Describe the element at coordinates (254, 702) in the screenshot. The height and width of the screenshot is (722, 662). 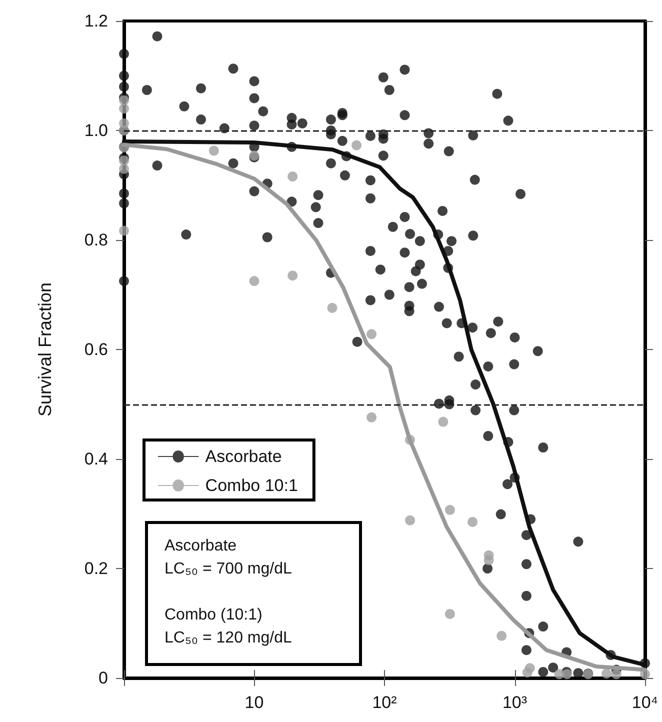
I see `x-tick-label: 10` at that location.